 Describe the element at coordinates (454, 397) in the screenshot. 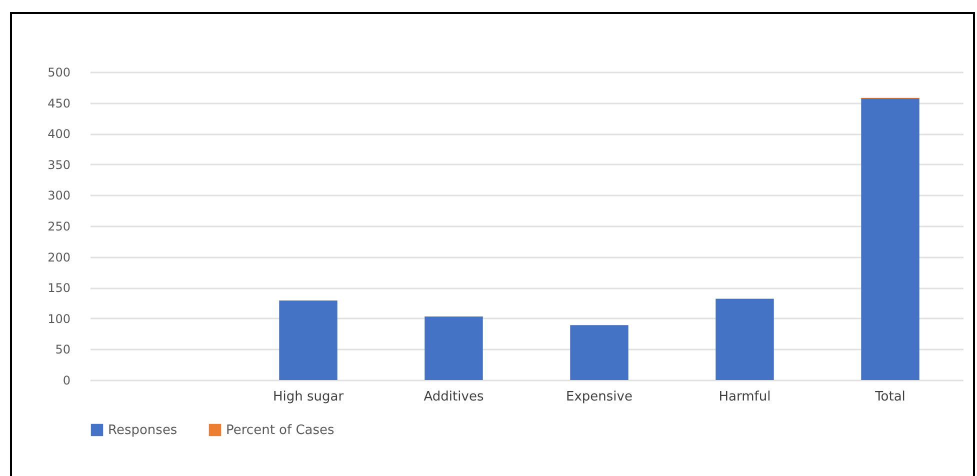

I see `x-tick-label: Additives` at that location.